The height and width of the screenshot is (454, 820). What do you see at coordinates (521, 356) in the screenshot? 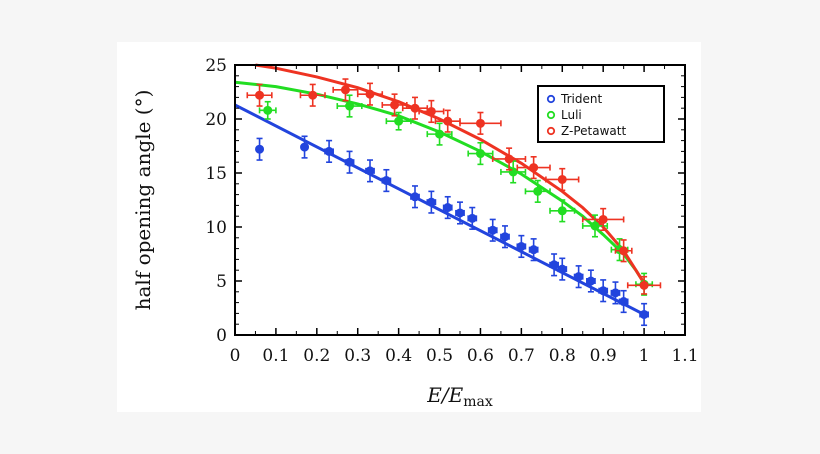
I see `x-tick-label: 0.7` at bounding box center [521, 356].